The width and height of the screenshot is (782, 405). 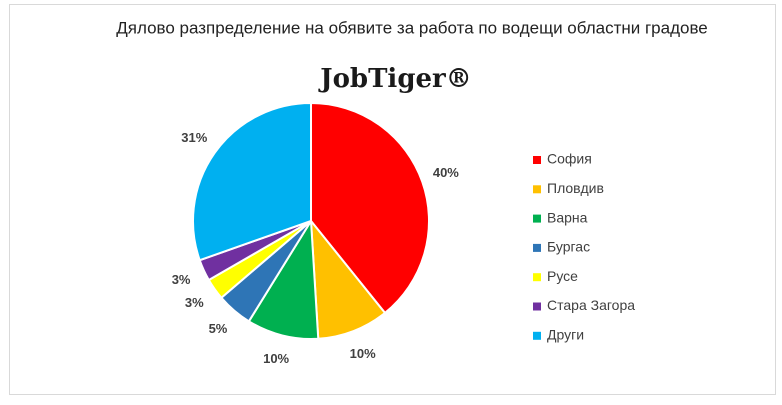 What do you see at coordinates (567, 217) in the screenshot?
I see `legend-label: Варна` at bounding box center [567, 217].